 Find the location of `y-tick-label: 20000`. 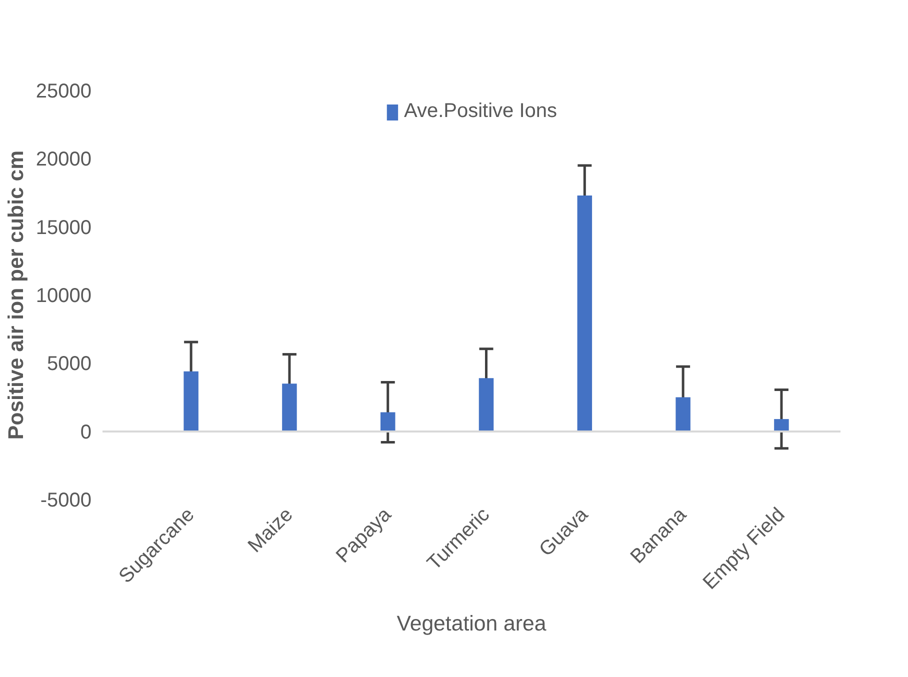

y-tick-label: 20000 is located at coordinates (64, 159).